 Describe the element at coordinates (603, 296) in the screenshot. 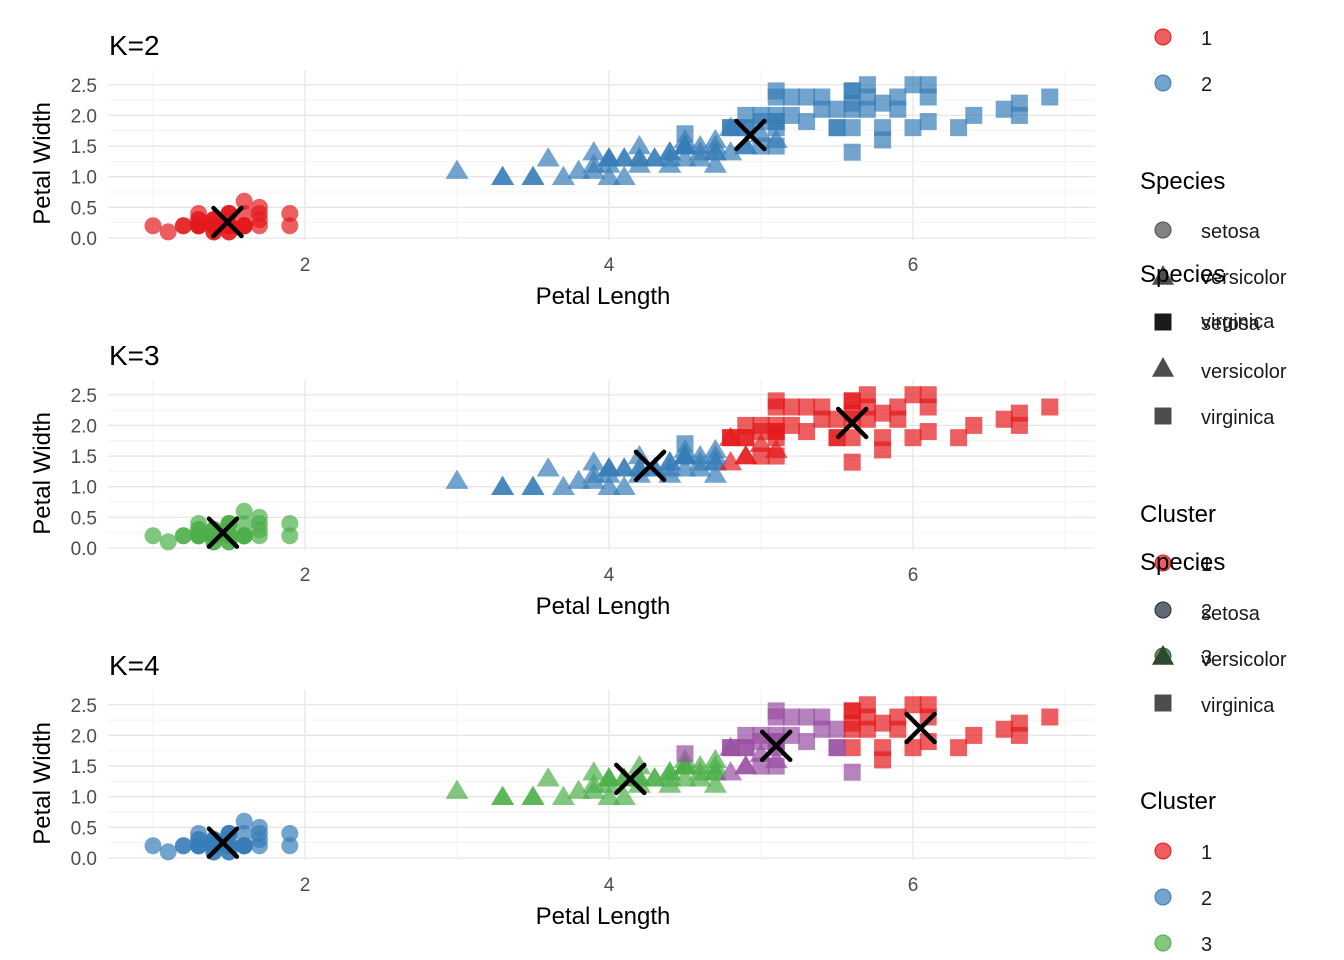

I see `x-axis-label: Petal Length` at that location.